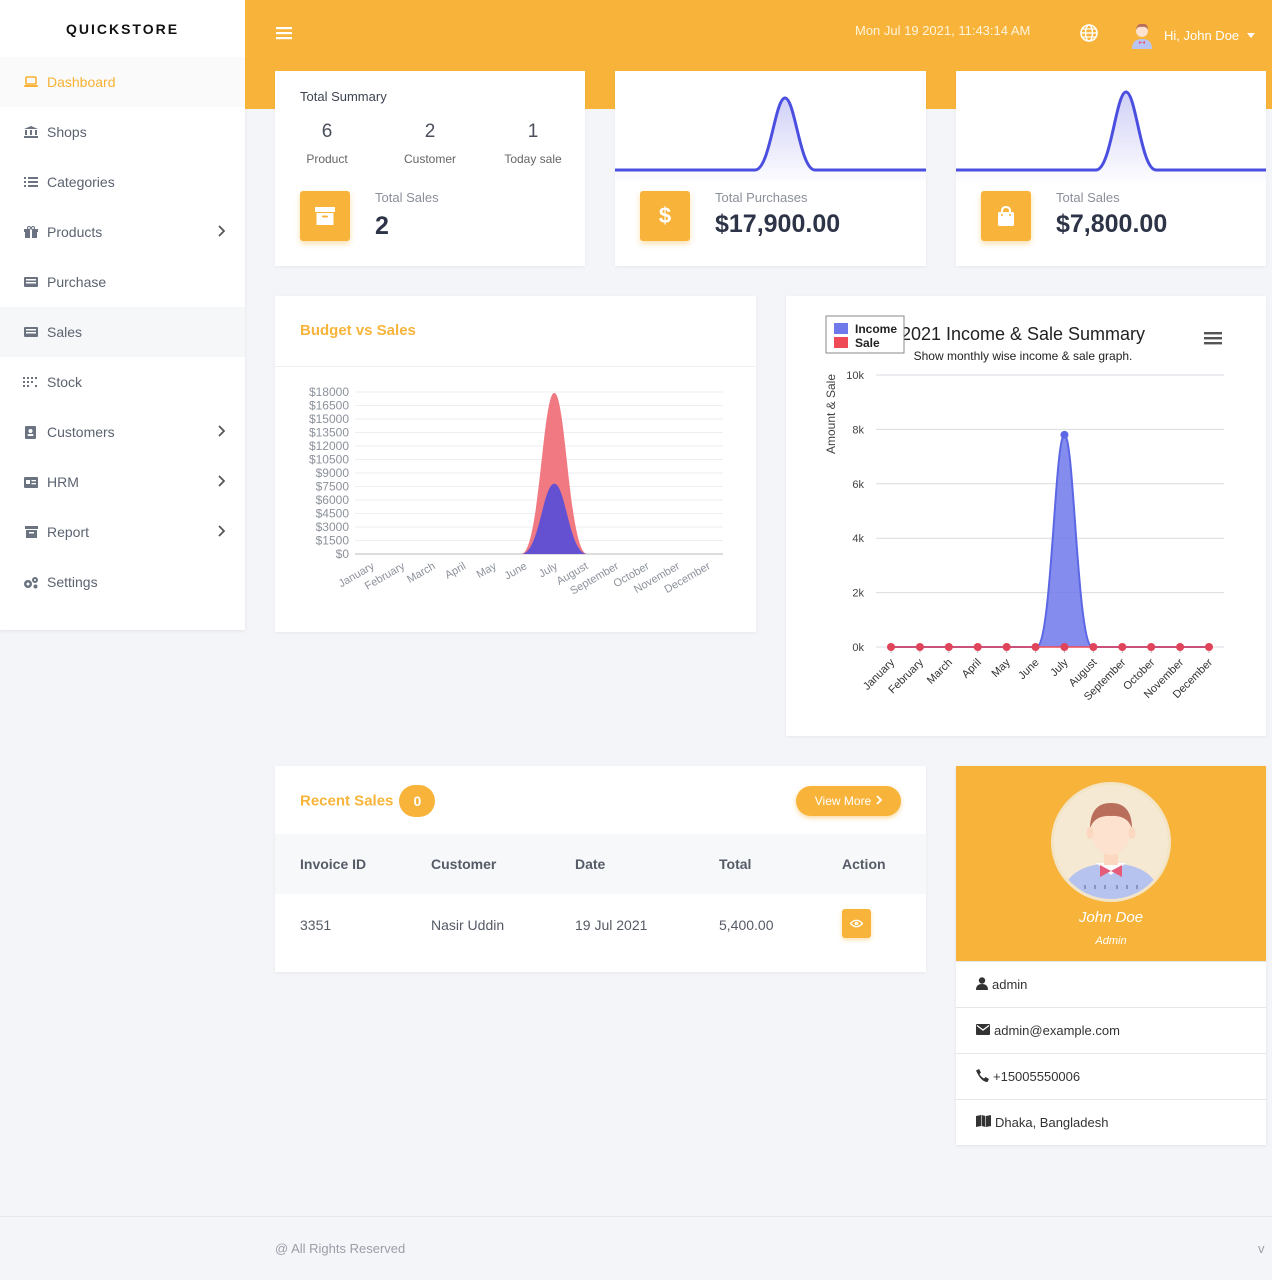 Image resolution: width=1272 pixels, height=1280 pixels. I want to click on footer: @ All Rights Reserved v, so click(636, 1248).